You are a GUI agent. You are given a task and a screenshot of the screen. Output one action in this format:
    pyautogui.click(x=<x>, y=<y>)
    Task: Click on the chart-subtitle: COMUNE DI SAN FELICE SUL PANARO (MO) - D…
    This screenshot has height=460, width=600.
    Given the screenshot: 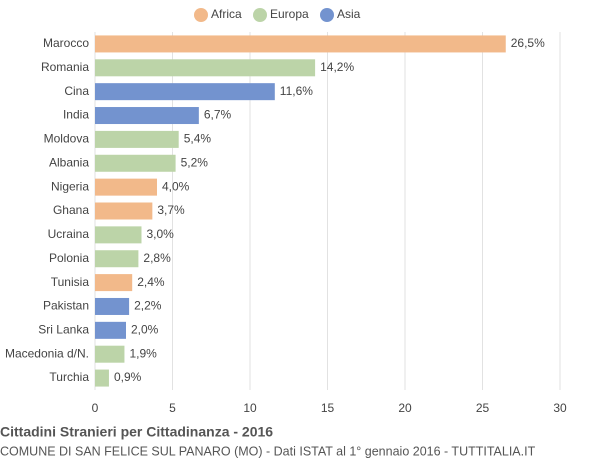 What is the action you would take?
    pyautogui.click(x=268, y=451)
    